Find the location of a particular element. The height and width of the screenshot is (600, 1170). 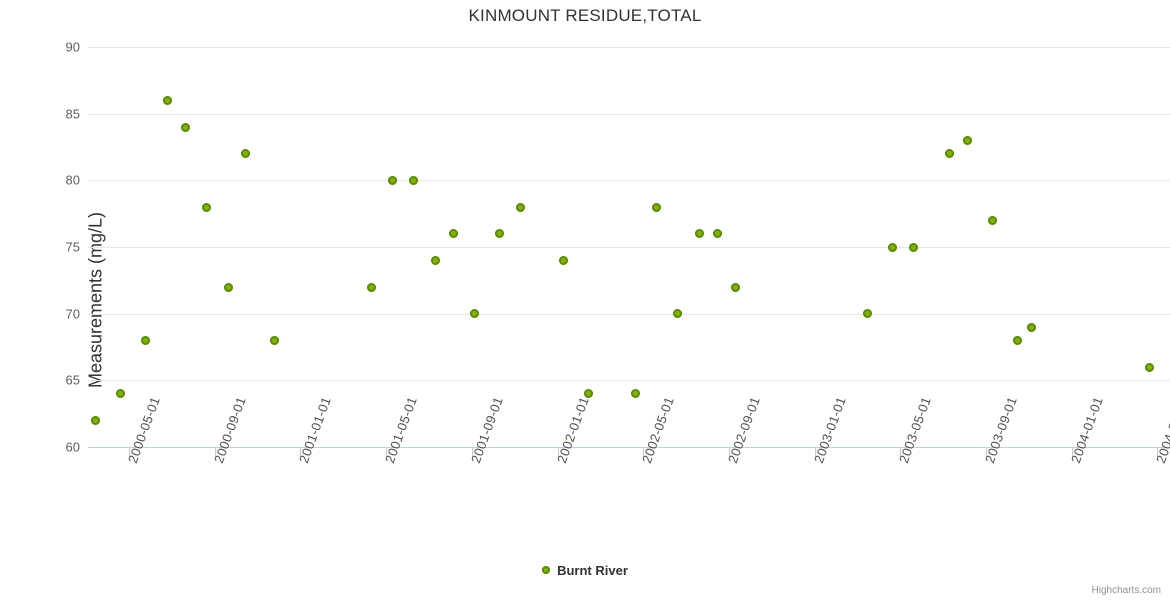

y-axis-tick-label: 60 is located at coordinates (72, 447).